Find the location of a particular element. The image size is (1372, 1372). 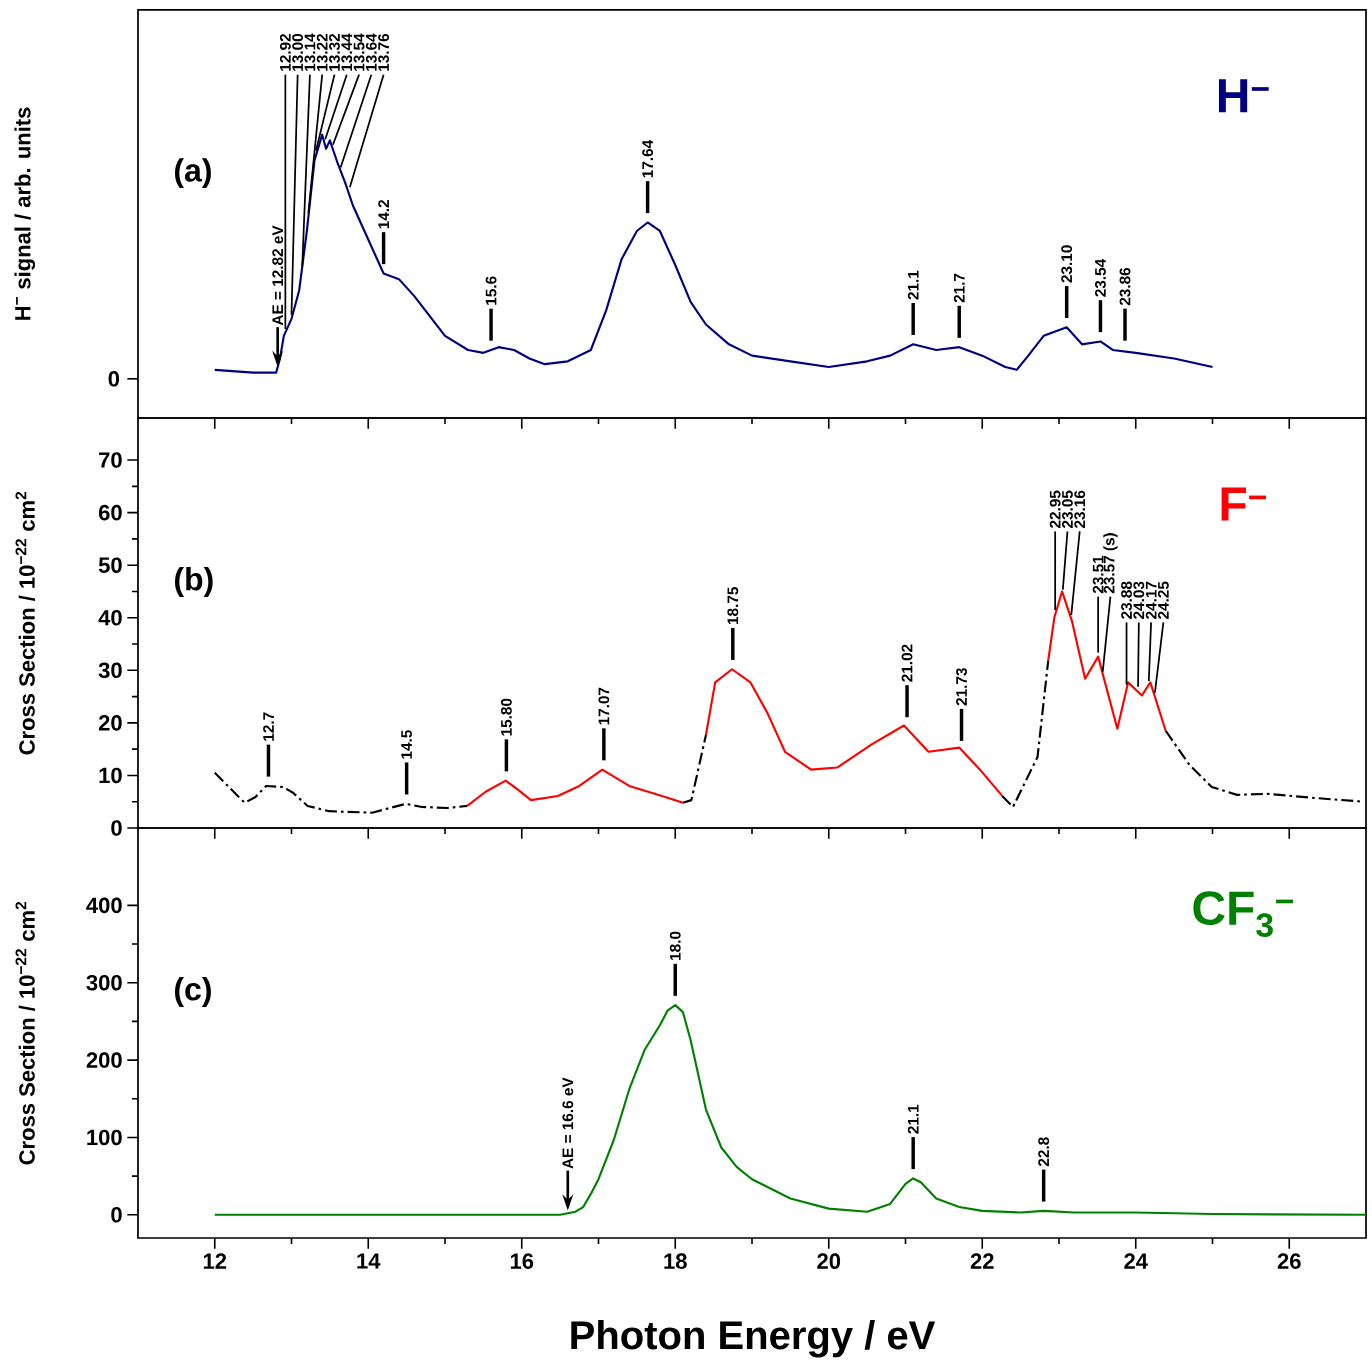

x-tick-label: 26 is located at coordinates (1289, 1261).